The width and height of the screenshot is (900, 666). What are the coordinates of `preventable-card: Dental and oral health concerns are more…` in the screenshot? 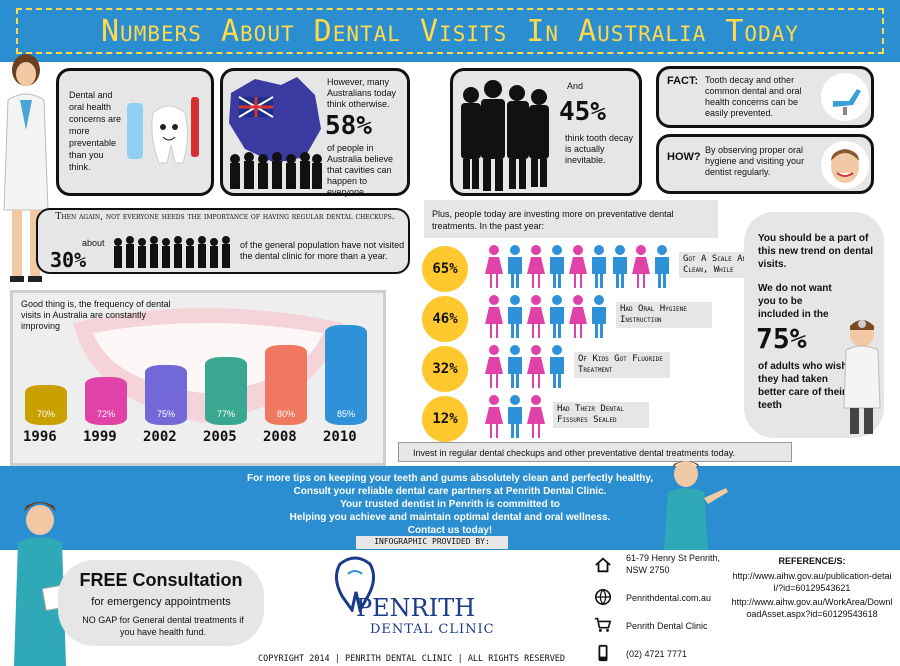 It's located at (135, 132).